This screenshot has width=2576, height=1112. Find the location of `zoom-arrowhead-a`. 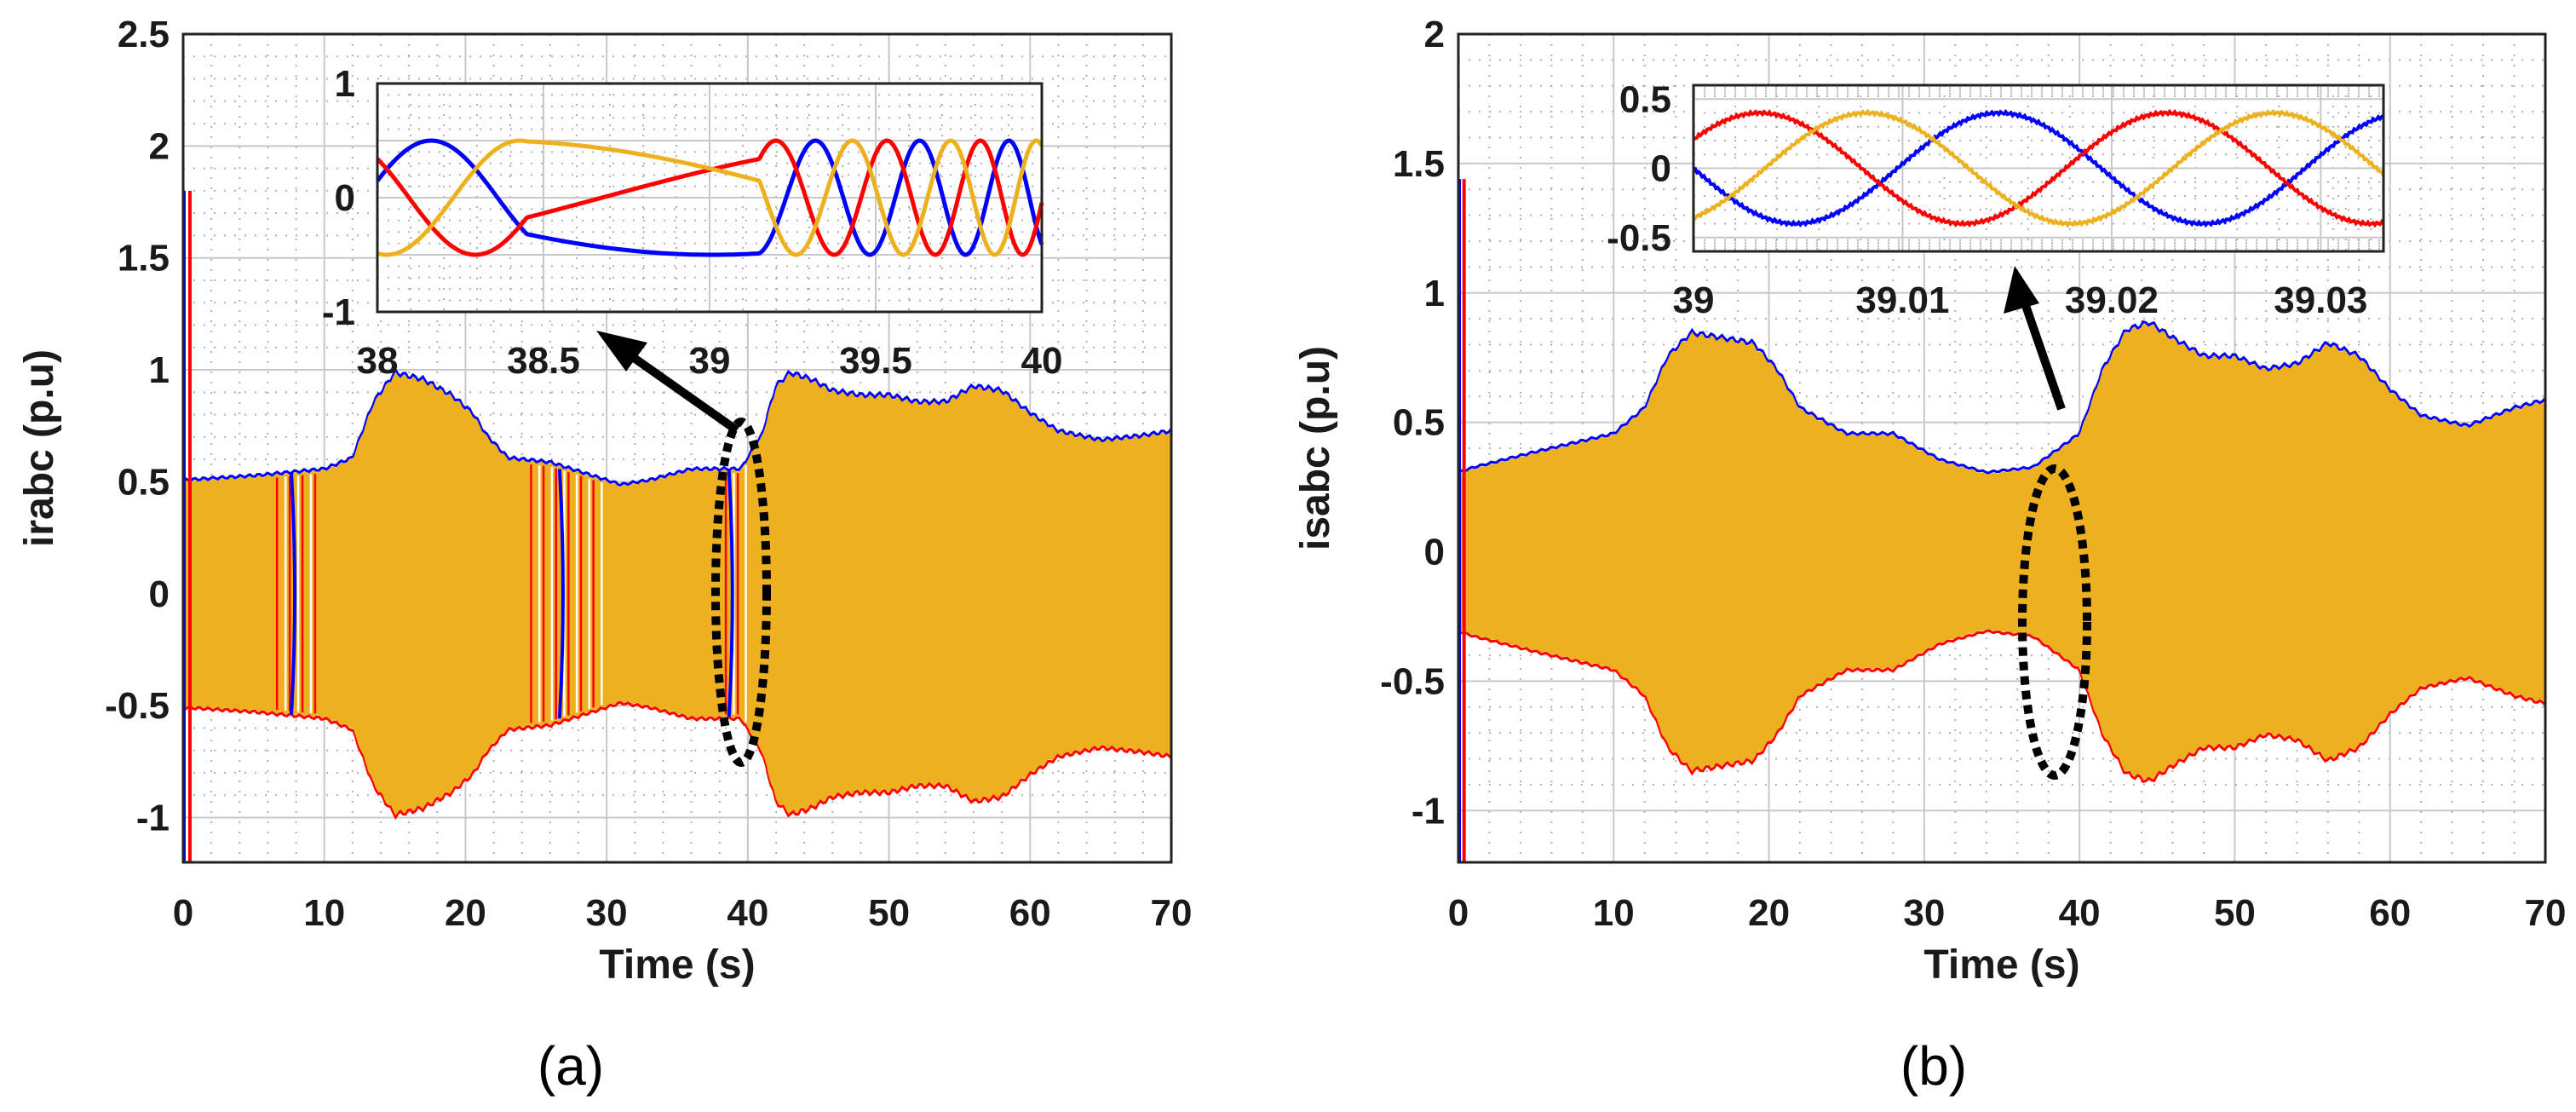

zoom-arrowhead-a is located at coordinates (622, 351).